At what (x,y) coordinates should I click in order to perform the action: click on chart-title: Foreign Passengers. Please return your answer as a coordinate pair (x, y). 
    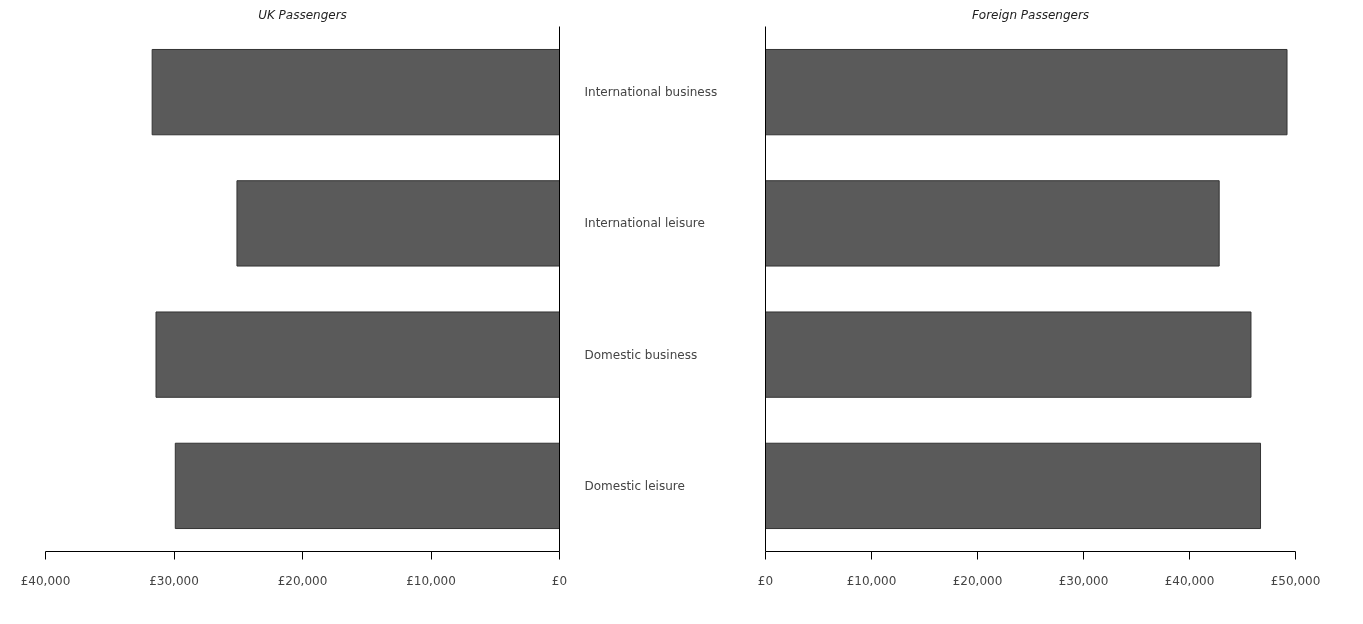
    Looking at the image, I should click on (1030, 14).